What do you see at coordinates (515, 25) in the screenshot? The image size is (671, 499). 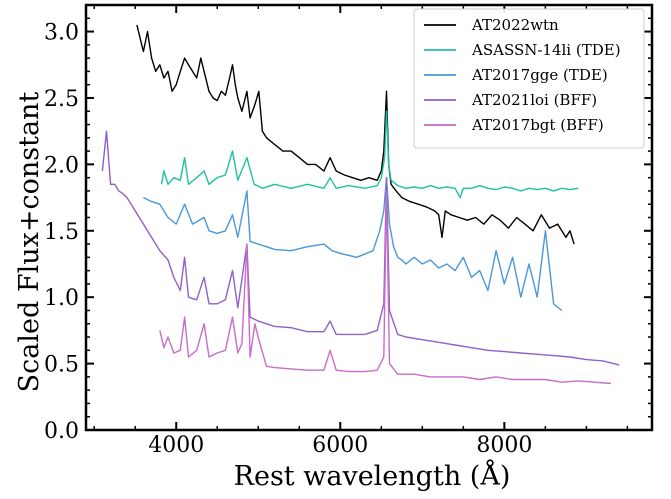 I see `legend-label-1: AT2022wtn` at bounding box center [515, 25].